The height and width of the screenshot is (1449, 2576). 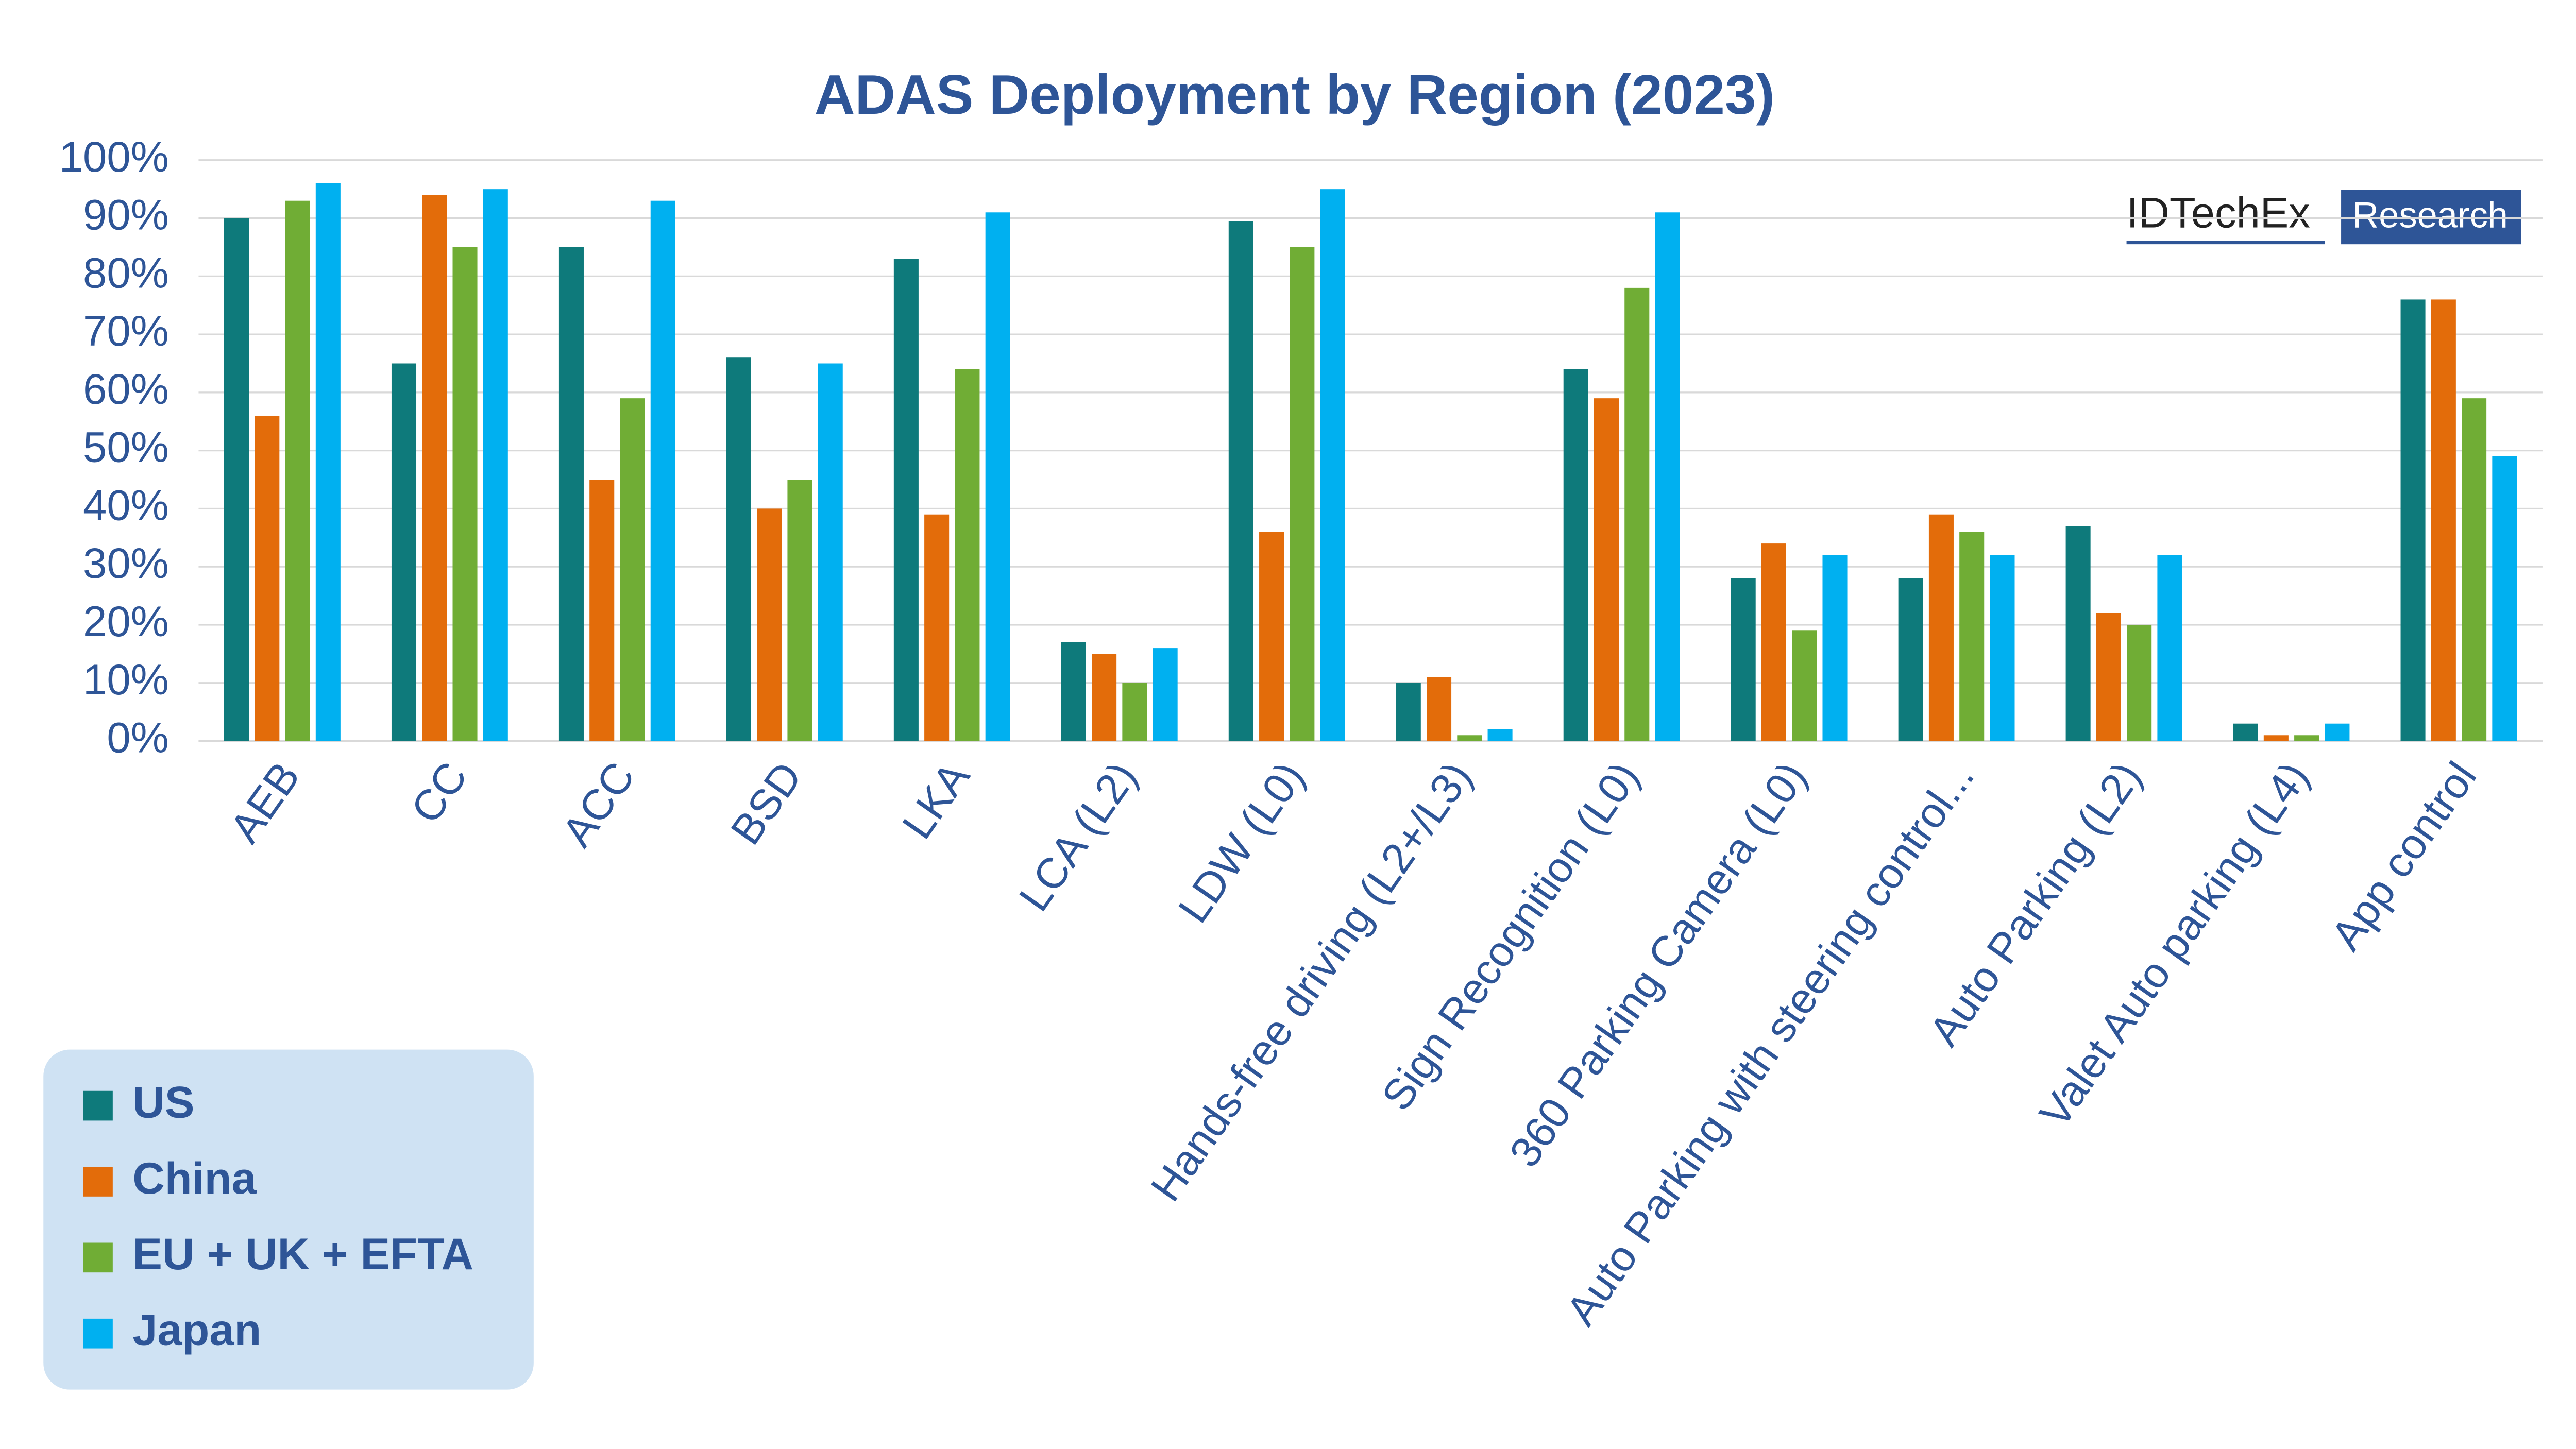 What do you see at coordinates (126, 215) in the screenshot?
I see `y-tick-label: 90%` at bounding box center [126, 215].